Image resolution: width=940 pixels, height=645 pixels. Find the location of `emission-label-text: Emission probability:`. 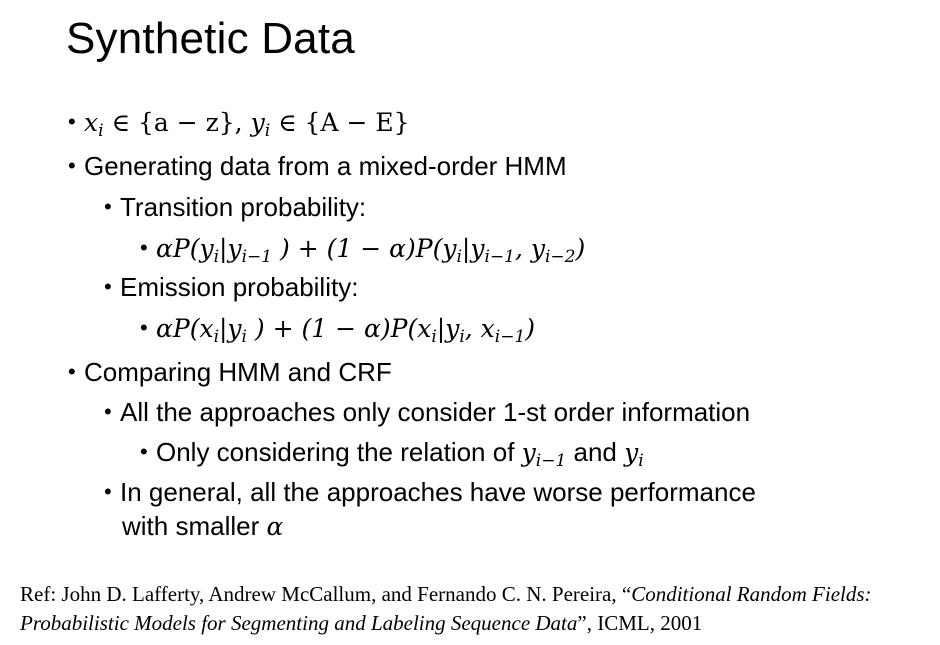

emission-label-text: Emission probability: is located at coordinates (239, 287).